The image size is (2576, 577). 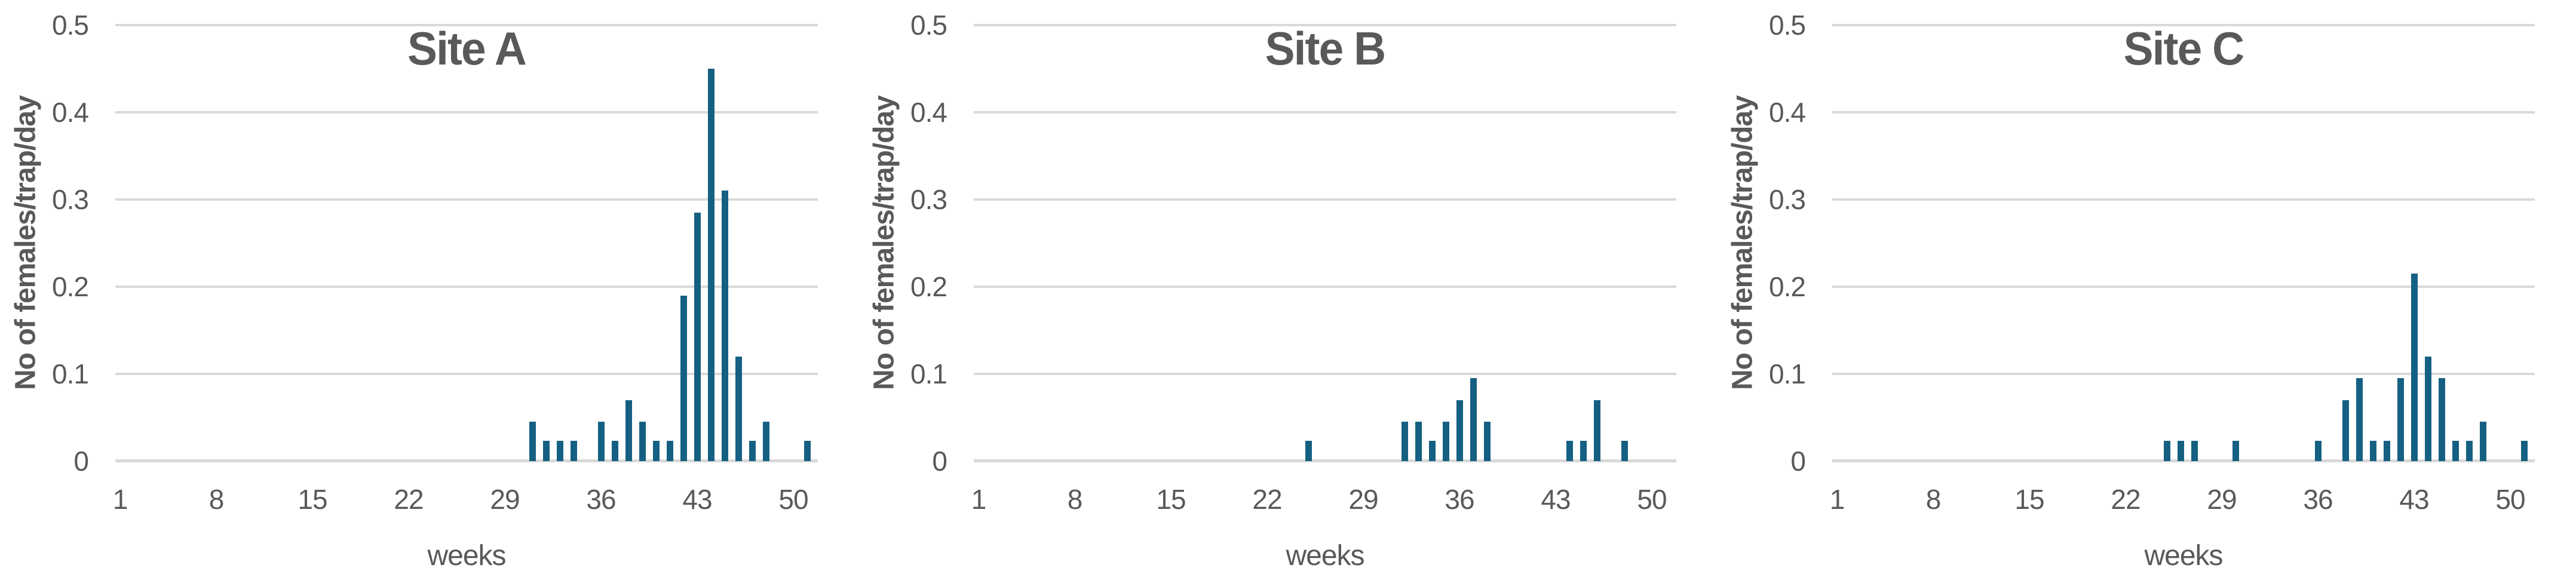 What do you see at coordinates (1326, 49) in the screenshot?
I see `chart-title: Site B` at bounding box center [1326, 49].